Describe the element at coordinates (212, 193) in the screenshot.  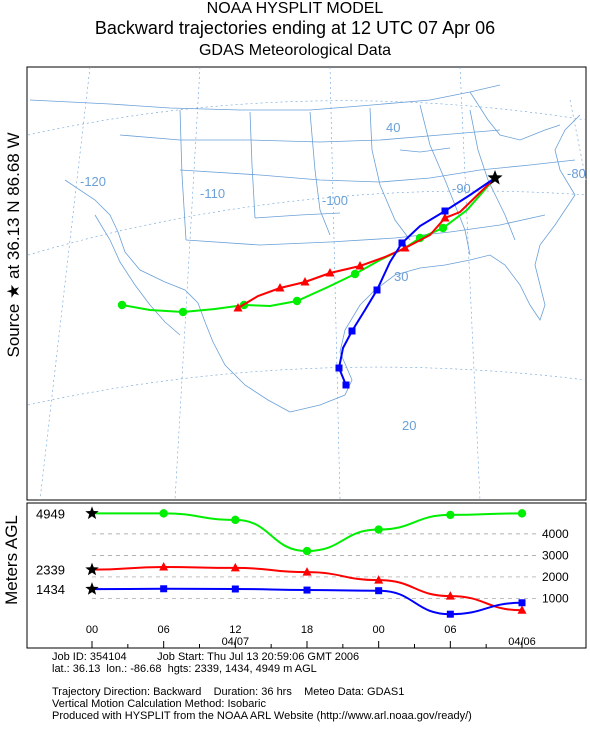
I see `longitude-label: -110` at that location.